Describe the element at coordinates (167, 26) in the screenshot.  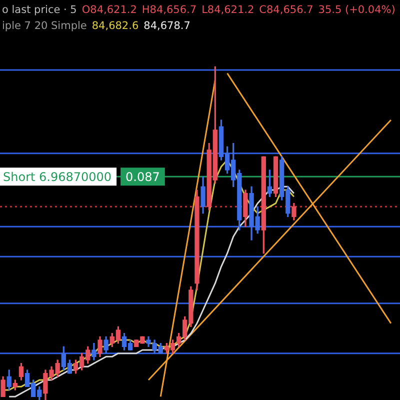
I see `text: 84,678.7` at that location.